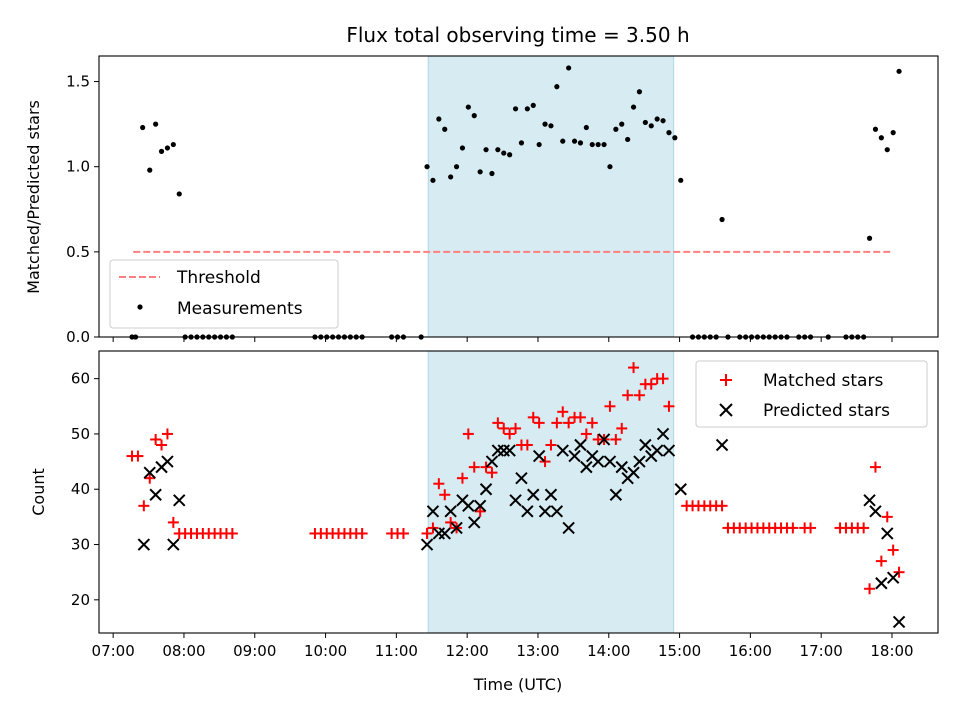  I want to click on top-legend-box, so click(224, 294).